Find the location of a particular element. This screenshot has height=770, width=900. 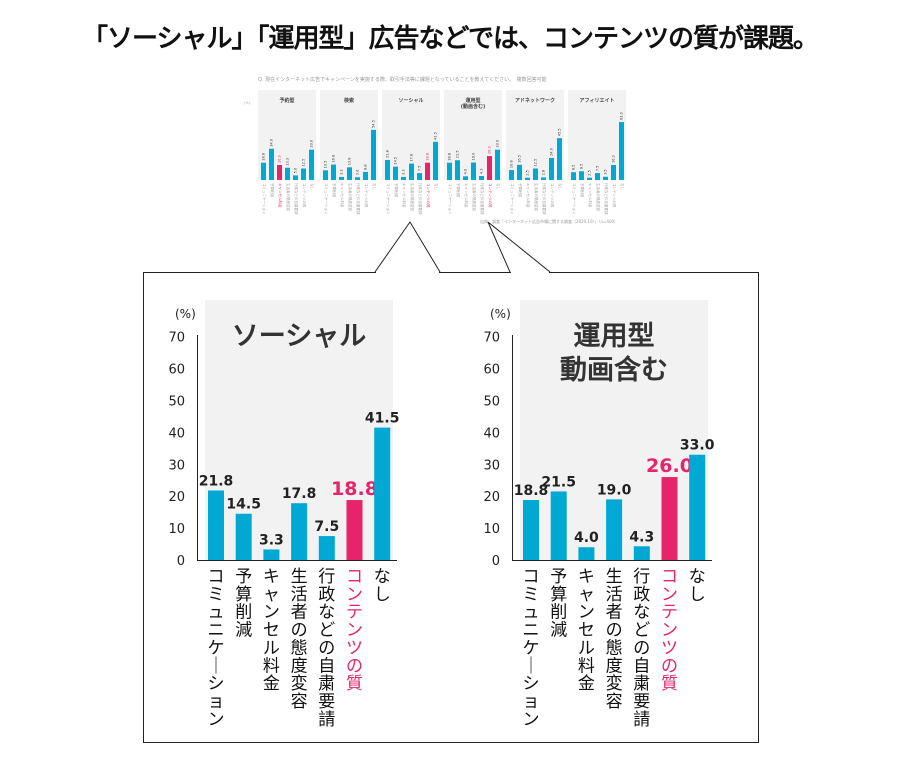

thumb-value-label: 9.5 is located at coordinates (582, 167).